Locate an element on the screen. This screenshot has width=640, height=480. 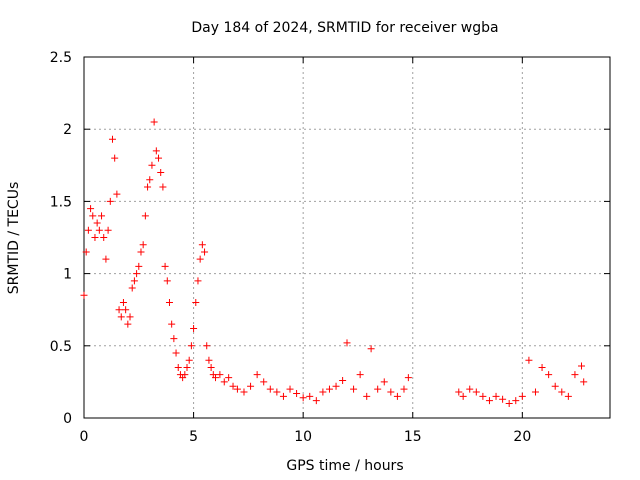
x-tick-label: 15 is located at coordinates (413, 437).